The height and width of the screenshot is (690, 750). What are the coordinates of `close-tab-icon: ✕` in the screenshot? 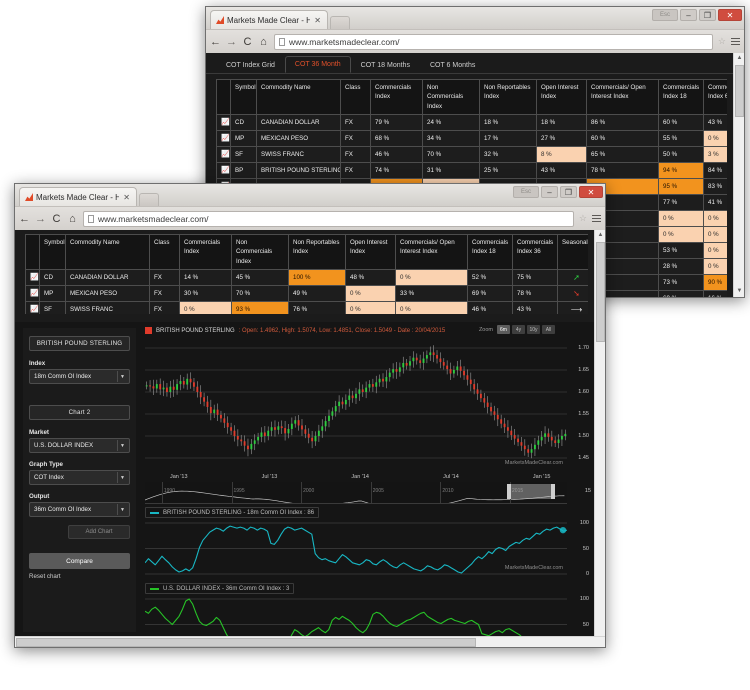 It's located at (126, 197).